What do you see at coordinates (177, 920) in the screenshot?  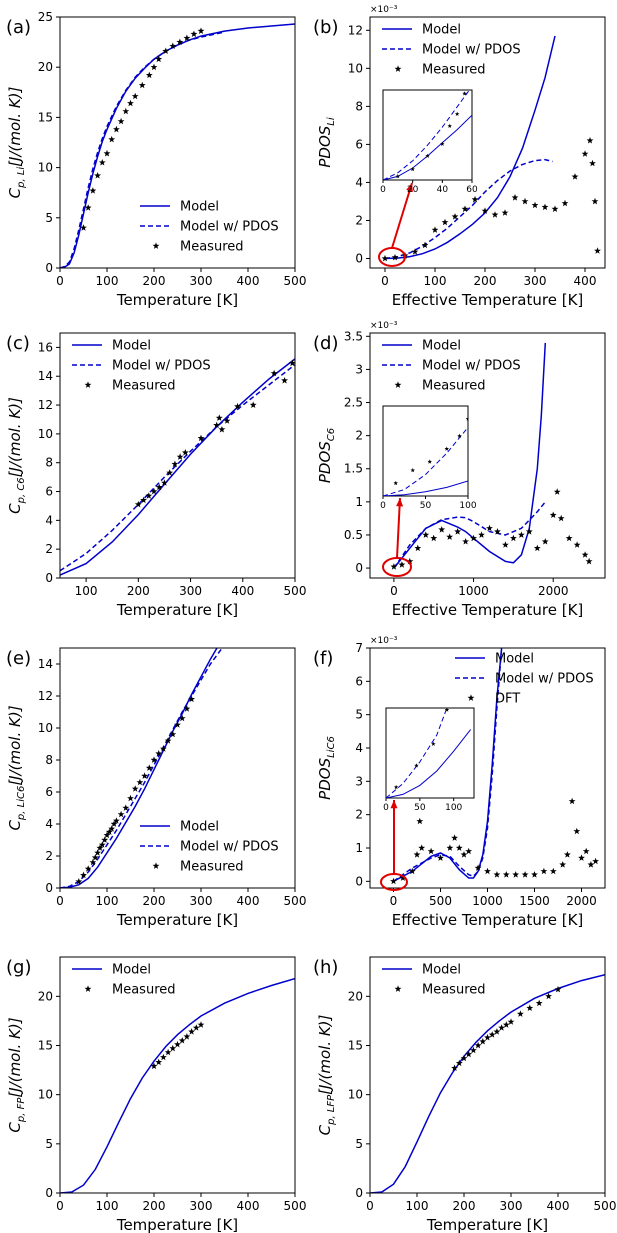 I see `x-axis-label: Temperature [K]` at bounding box center [177, 920].